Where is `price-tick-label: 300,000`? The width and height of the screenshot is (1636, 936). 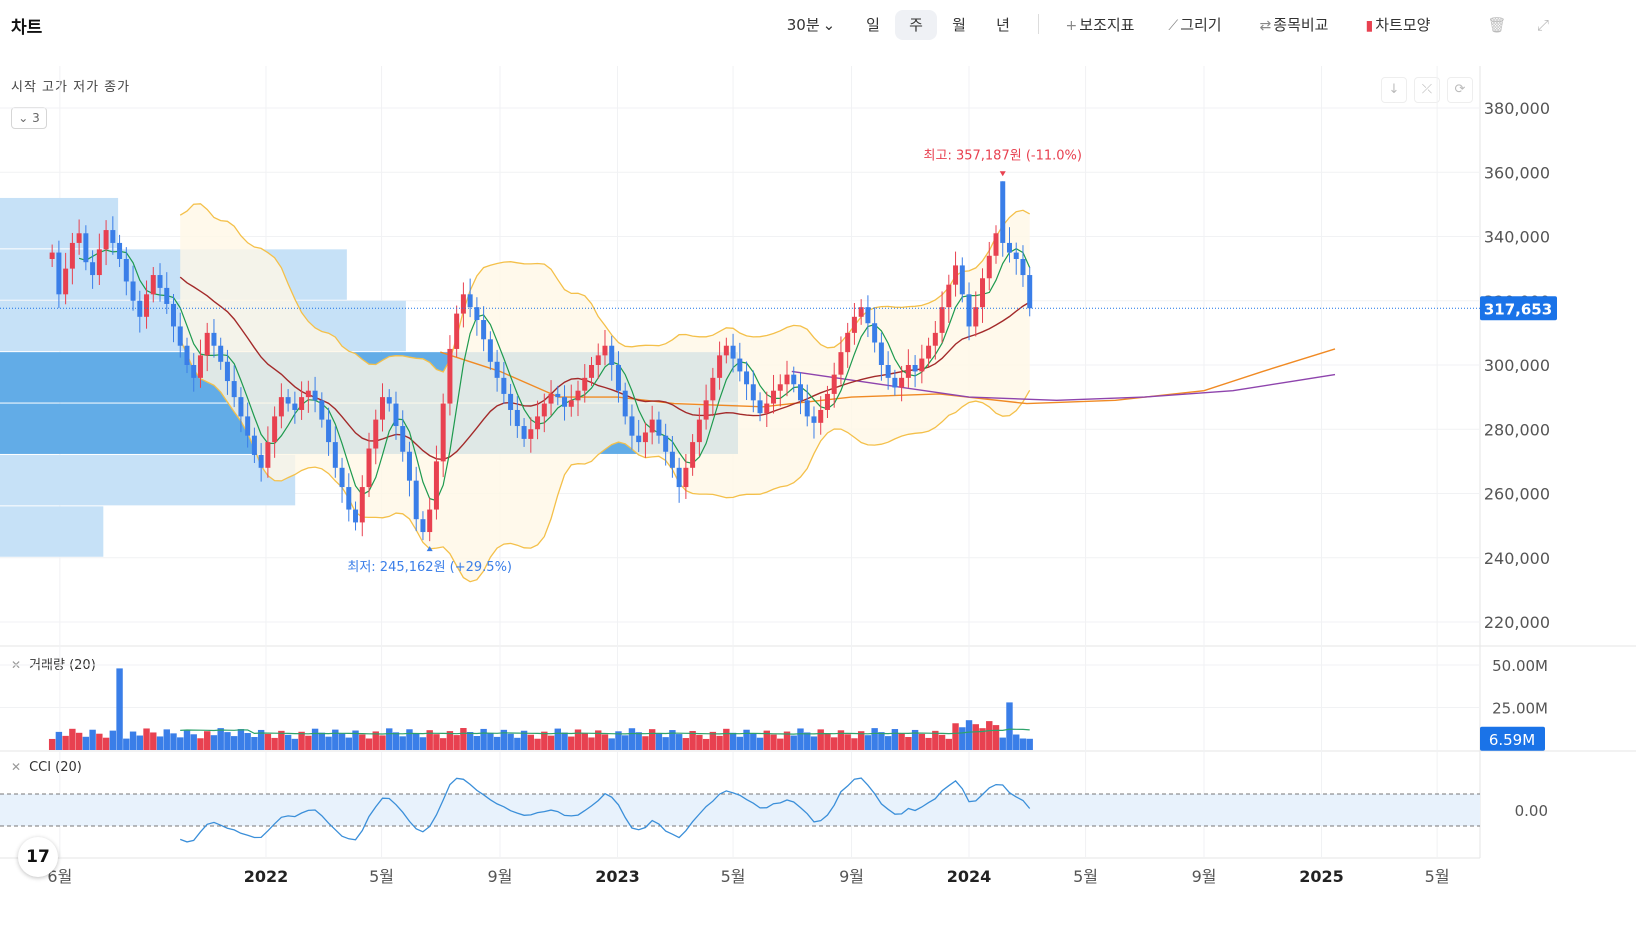 price-tick-label: 300,000 is located at coordinates (1517, 365).